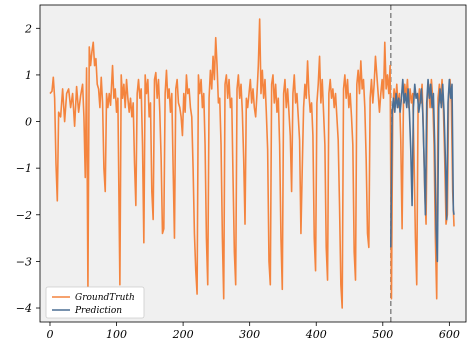  What do you see at coordinates (28, 75) in the screenshot?
I see `y-tick-label: 1` at bounding box center [28, 75].